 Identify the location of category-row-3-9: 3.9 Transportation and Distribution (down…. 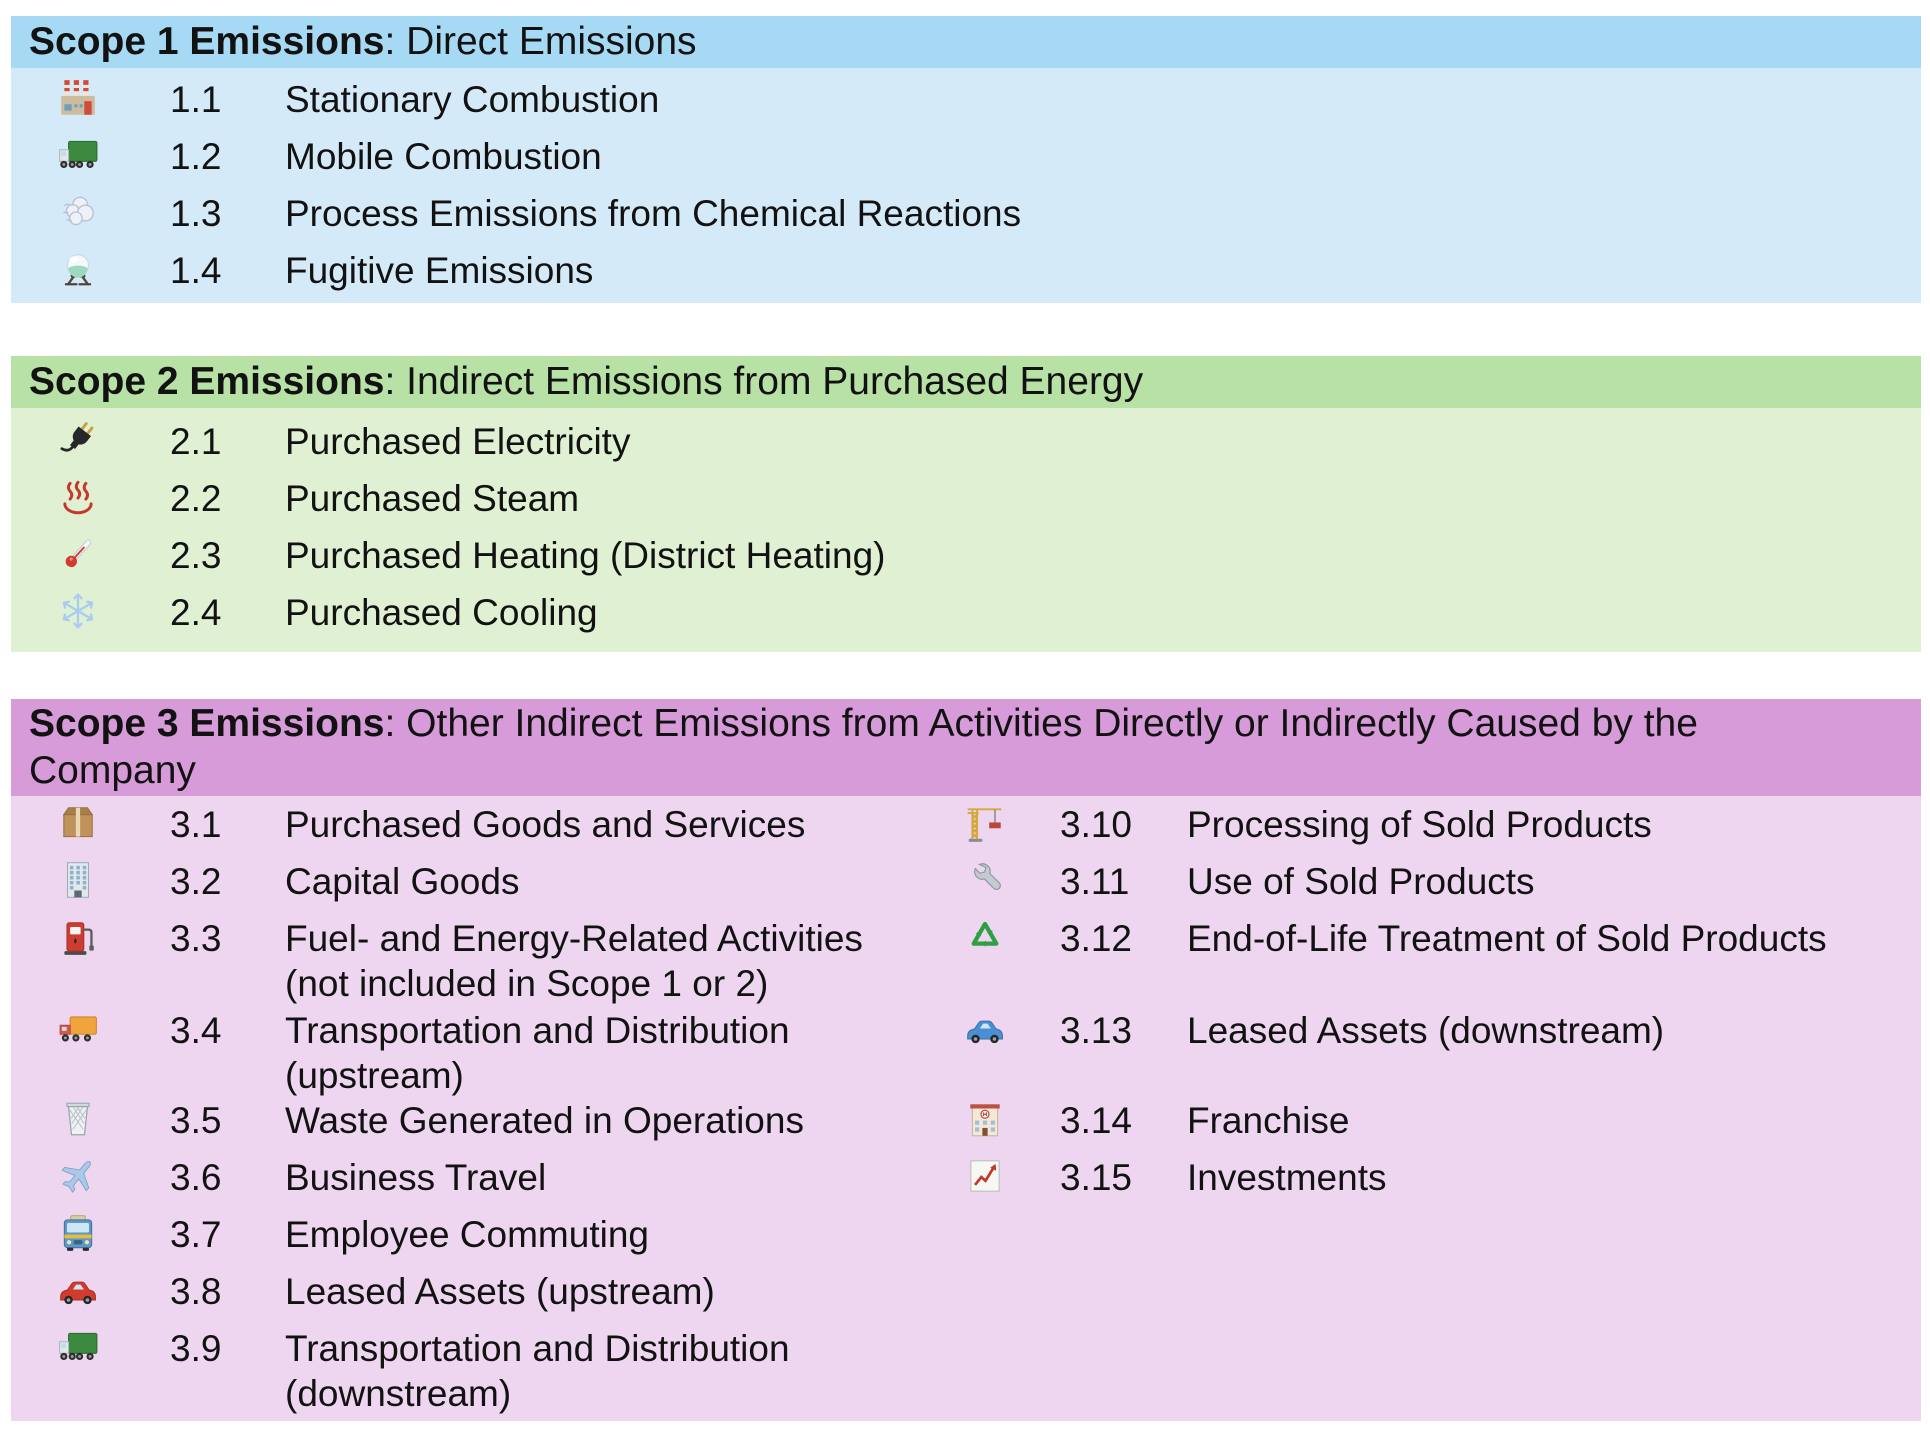
(485, 1370).